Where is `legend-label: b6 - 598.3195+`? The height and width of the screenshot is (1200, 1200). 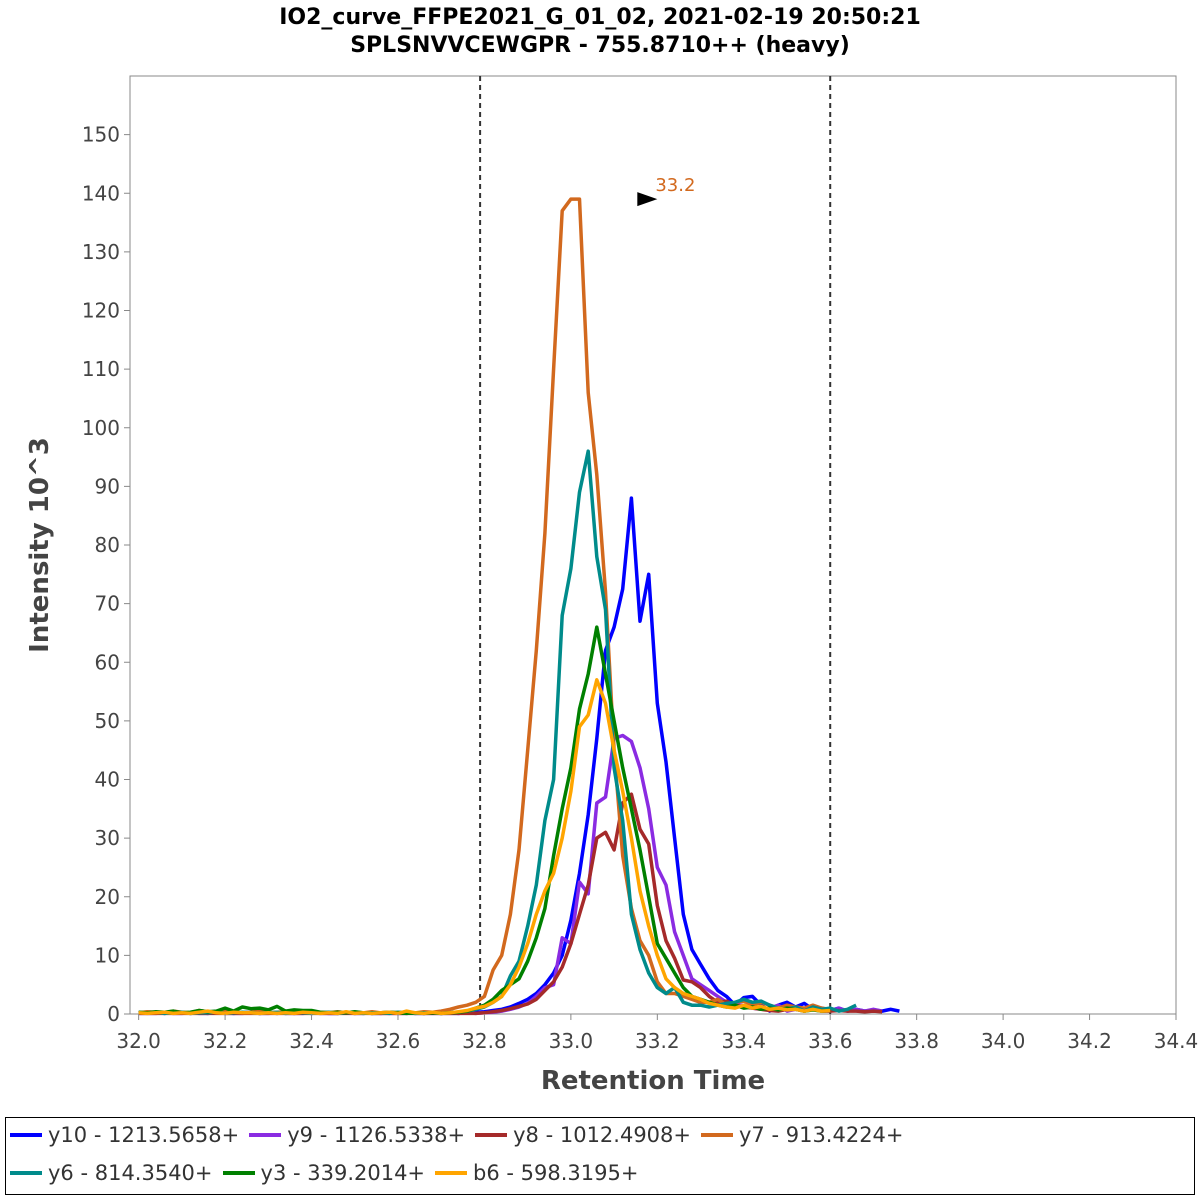
legend-label: b6 - 598.3195+ is located at coordinates (556, 1173).